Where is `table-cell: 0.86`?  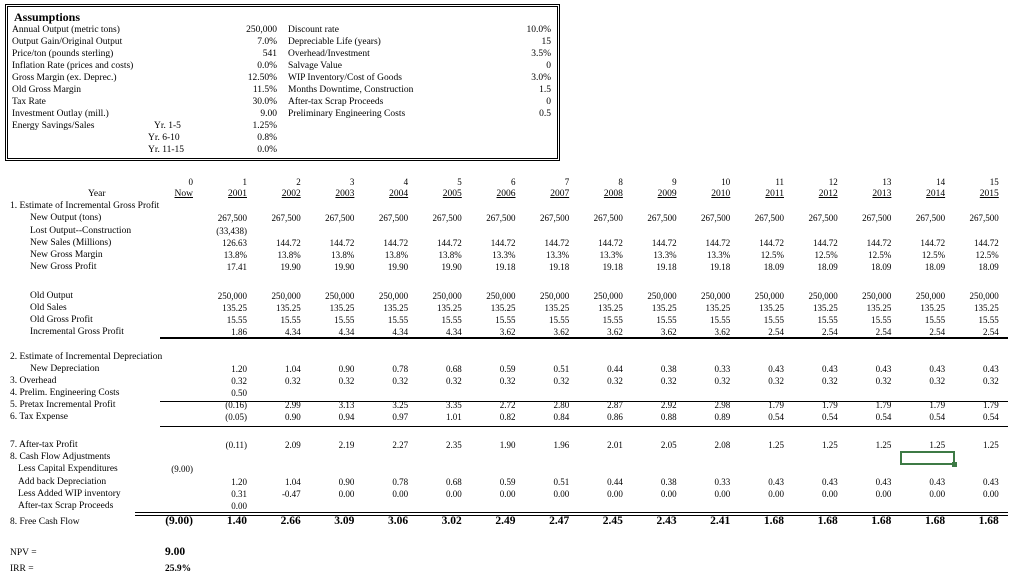
table-cell: 0.86 is located at coordinates (615, 417).